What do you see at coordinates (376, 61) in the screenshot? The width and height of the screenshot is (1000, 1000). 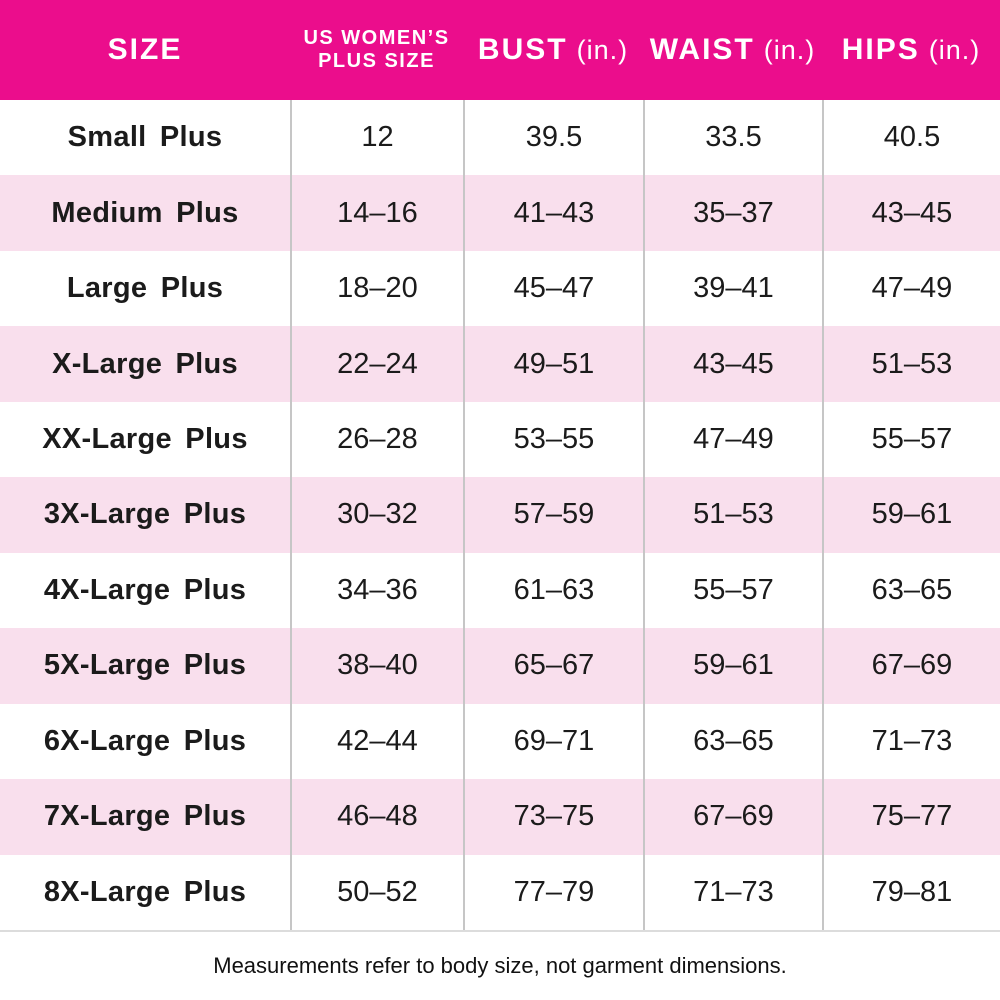 I see `header-us-plus-line2: PLUS SIZE` at bounding box center [376, 61].